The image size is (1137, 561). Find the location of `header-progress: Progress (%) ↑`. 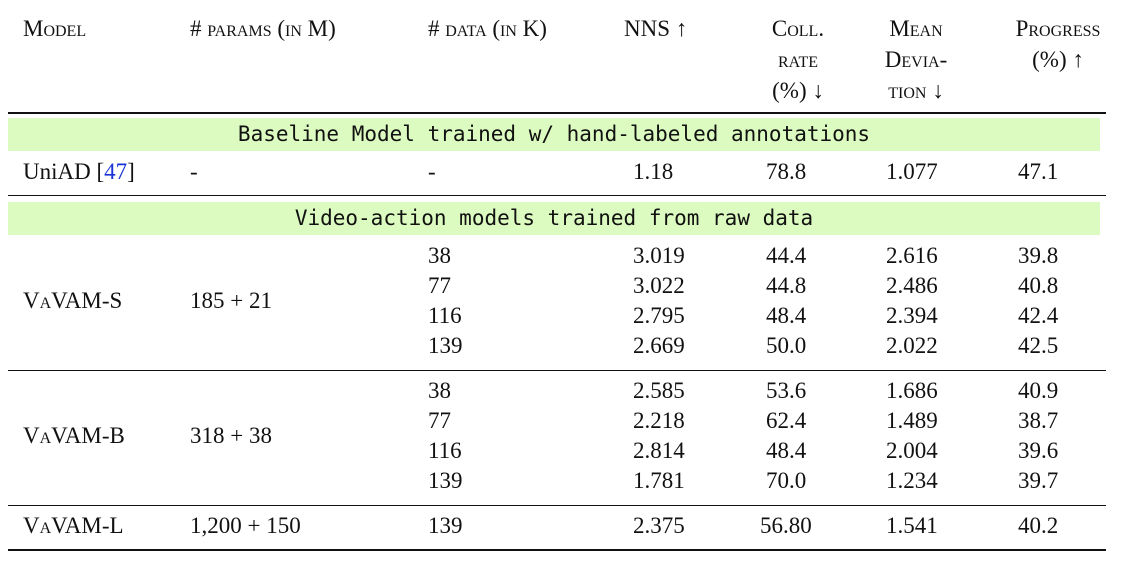

header-progress: Progress (%) ↑ is located at coordinates (1058, 44).